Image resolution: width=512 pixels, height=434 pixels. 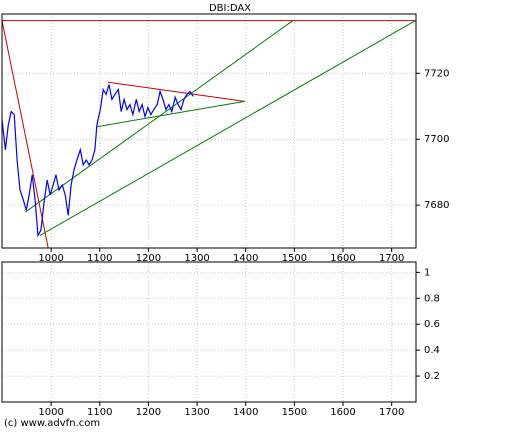 I want to click on y-tick-label: 0.6, so click(x=432, y=324).